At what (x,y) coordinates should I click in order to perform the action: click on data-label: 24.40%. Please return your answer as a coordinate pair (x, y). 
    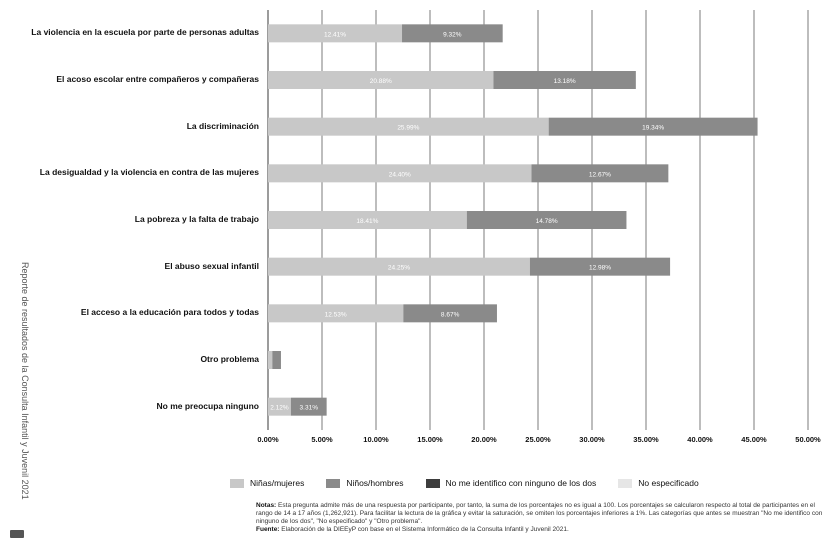
    Looking at the image, I should click on (400, 174).